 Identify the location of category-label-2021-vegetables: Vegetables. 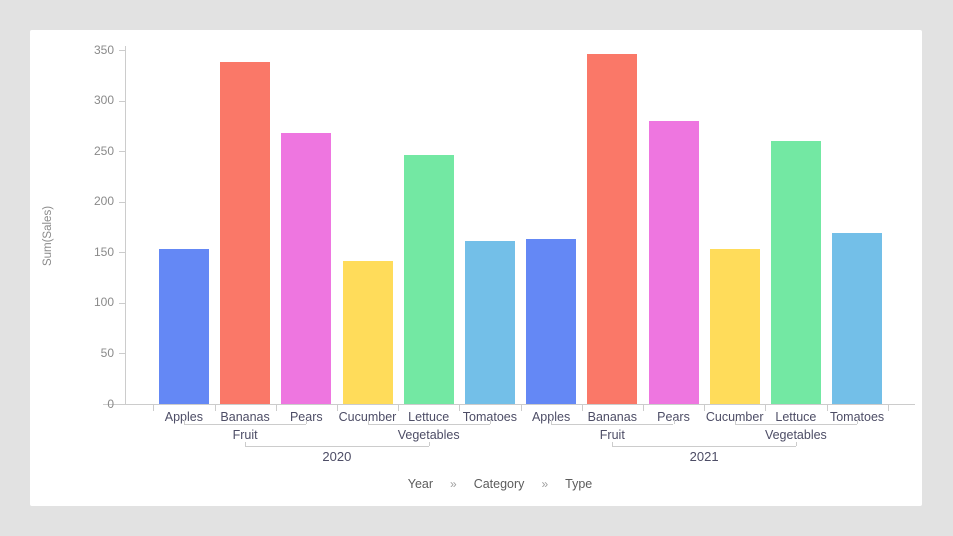
(795, 435).